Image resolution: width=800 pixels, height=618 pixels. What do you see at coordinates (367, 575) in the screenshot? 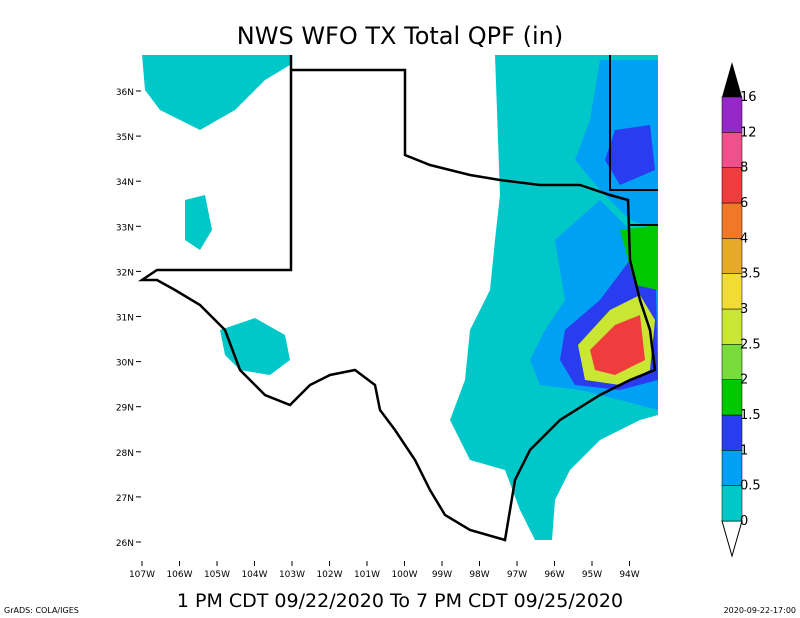
I see `lon-label: 101W` at bounding box center [367, 575].